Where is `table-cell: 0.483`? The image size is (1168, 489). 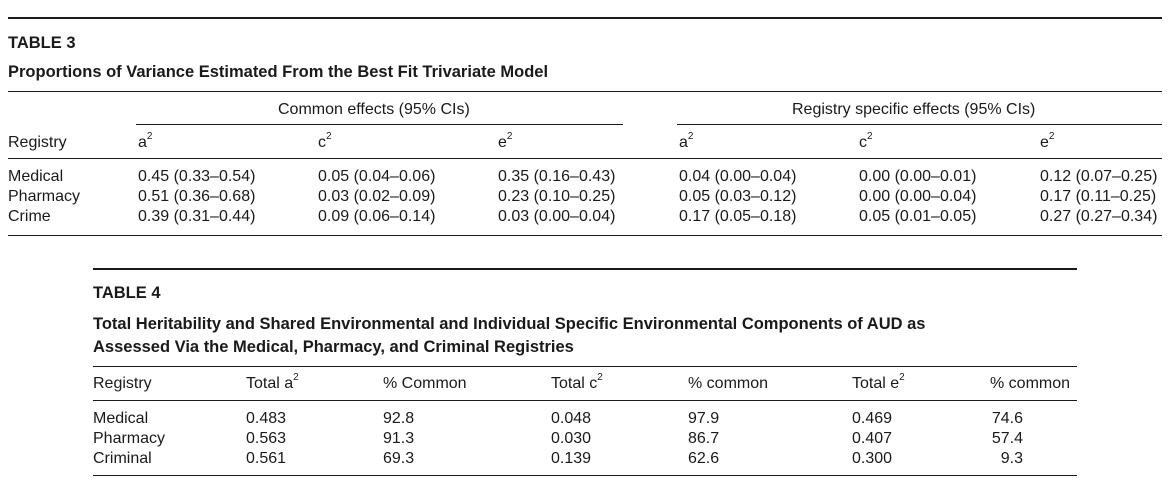
table-cell: 0.483 is located at coordinates (266, 418).